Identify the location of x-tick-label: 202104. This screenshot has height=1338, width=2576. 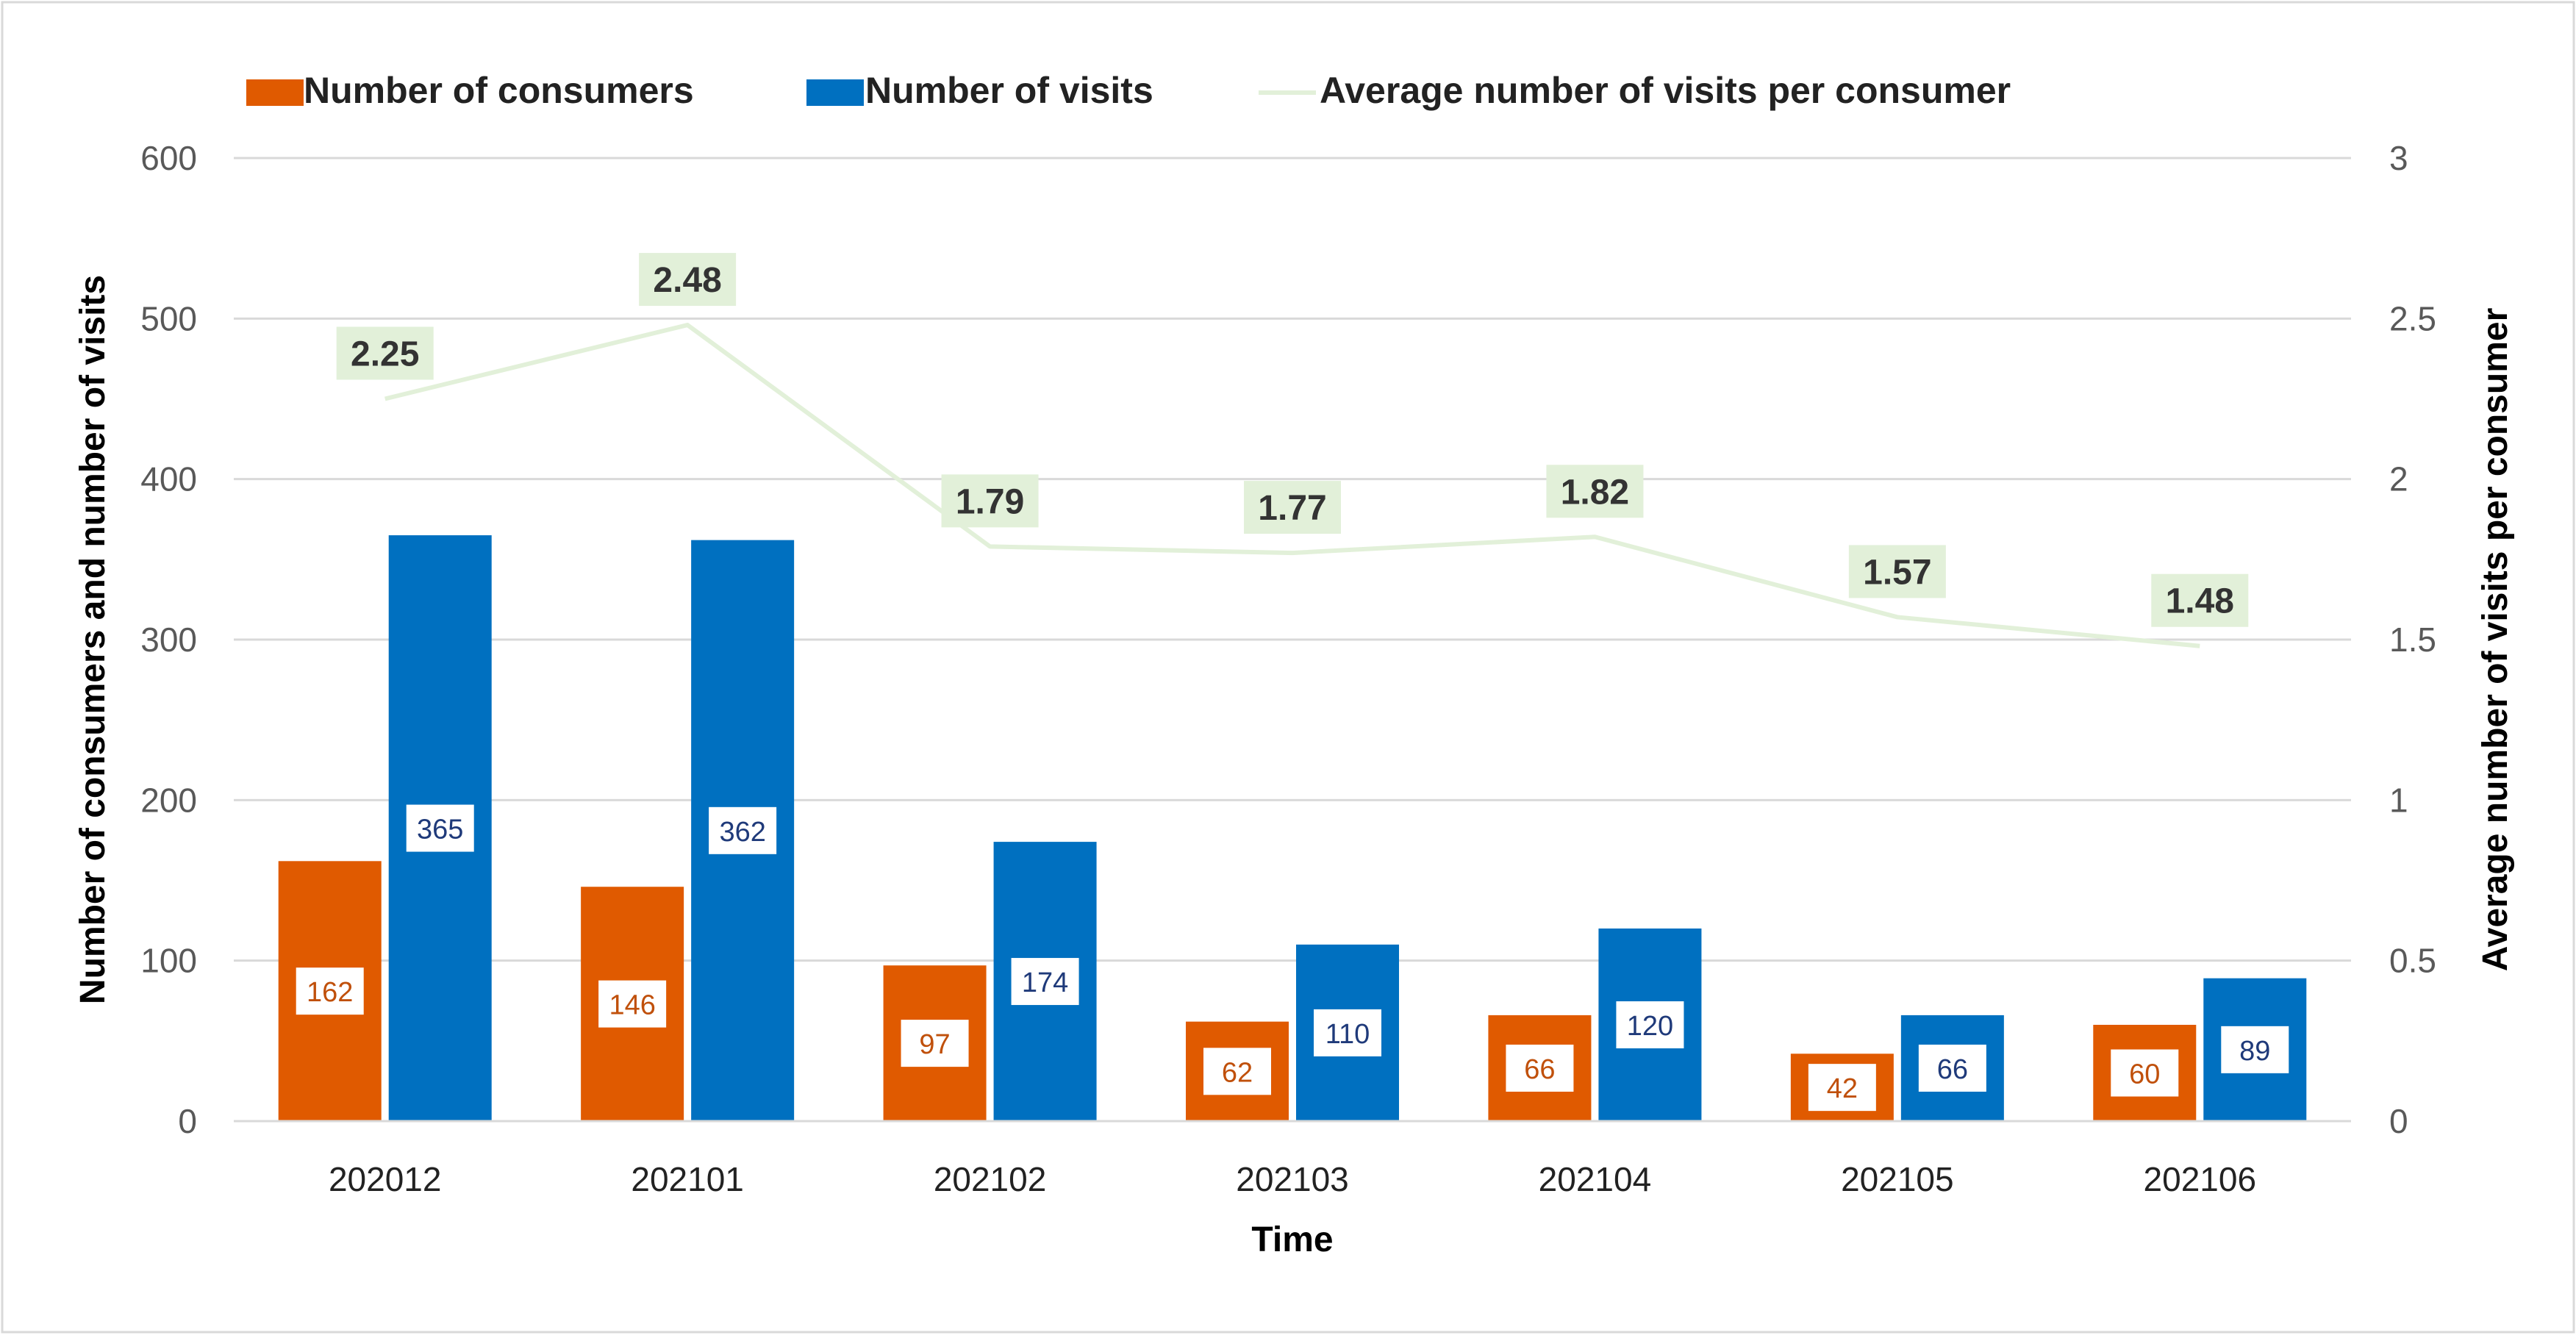
(1595, 1179).